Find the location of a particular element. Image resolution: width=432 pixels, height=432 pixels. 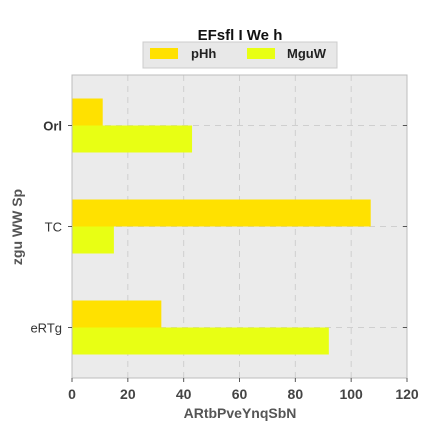

chart-title: EFsfl I We h is located at coordinates (240, 35).